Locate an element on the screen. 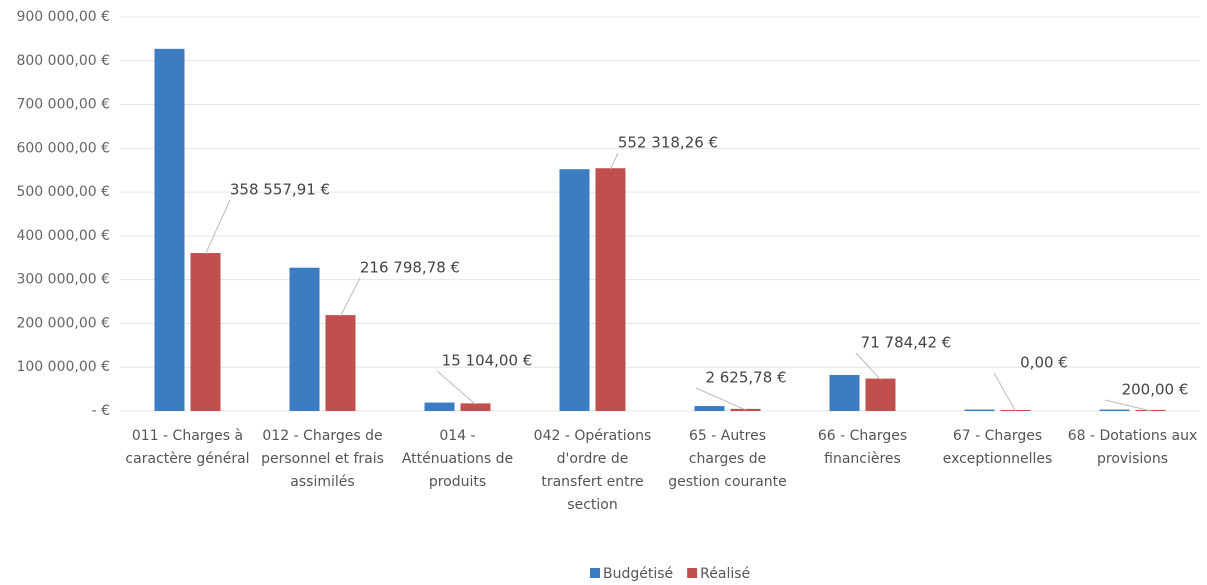 Image resolution: width=1207 pixels, height=585 pixels. data-label: 358 557,91 € is located at coordinates (280, 190).